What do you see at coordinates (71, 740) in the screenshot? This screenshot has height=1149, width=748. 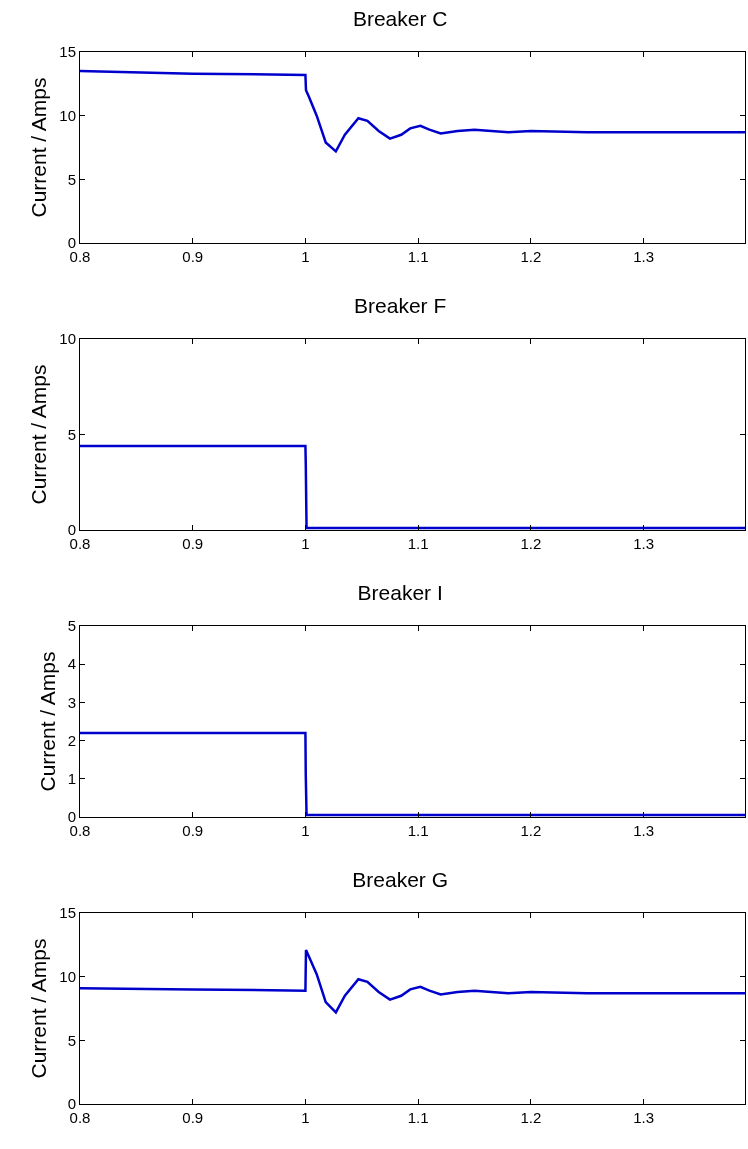 I see `y-tick-label: 2` at bounding box center [71, 740].